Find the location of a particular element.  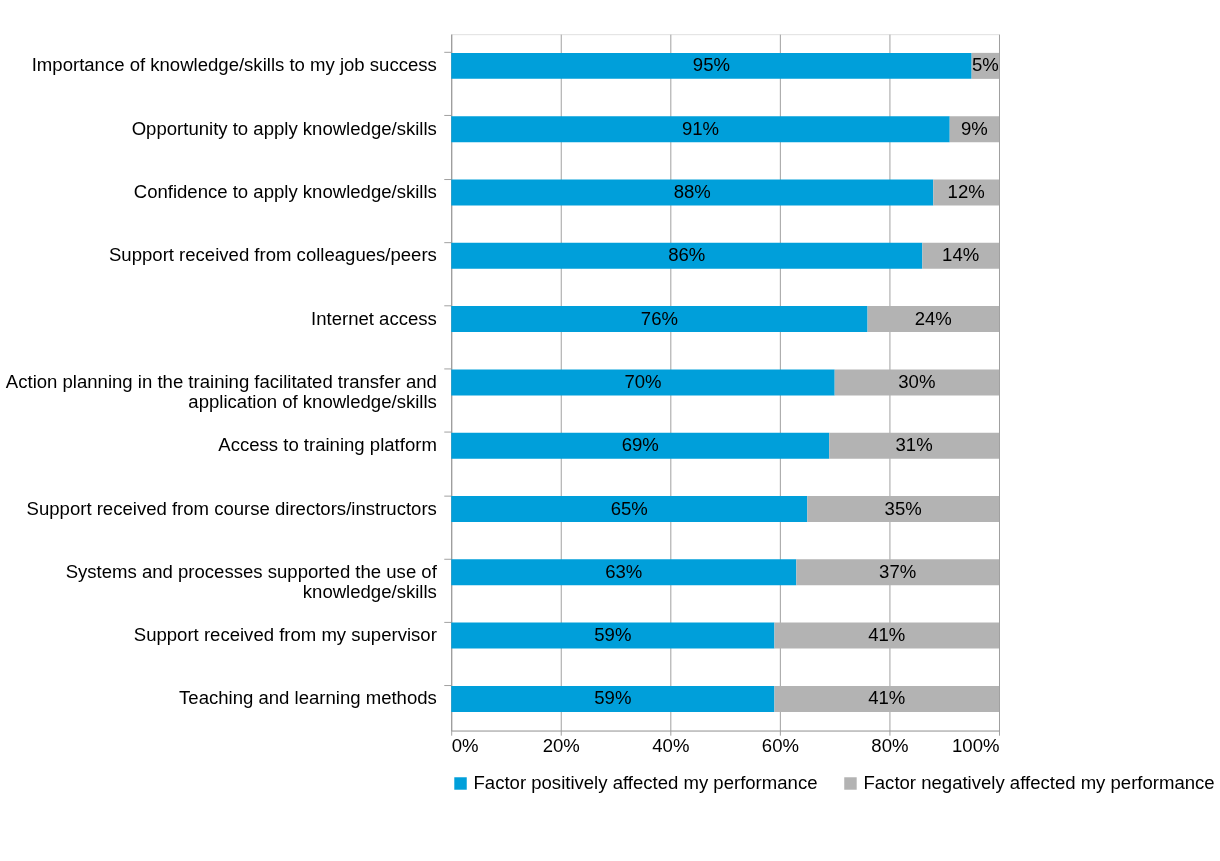

y-tick-label: Action planning in the training facilitated transfer and application of knowledge/skills is located at coordinates (221, 391).